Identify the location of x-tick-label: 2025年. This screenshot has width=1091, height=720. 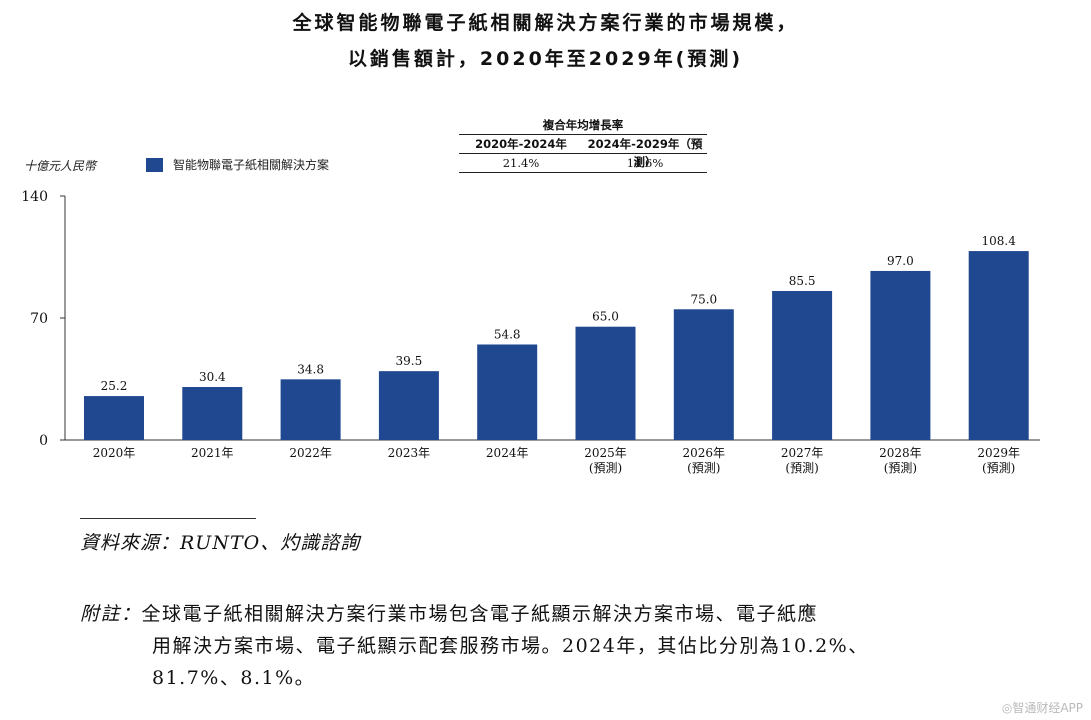
(605, 453).